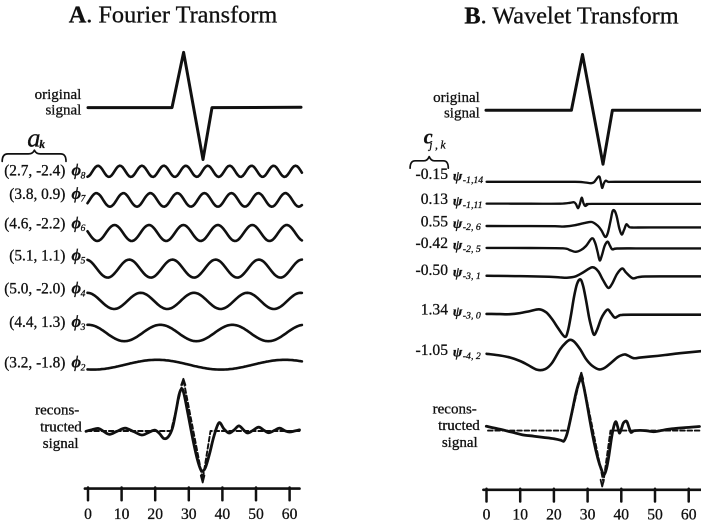 Image resolution: width=701 pixels, height=527 pixels. I want to click on svg-text: -0.42, so click(432, 243).